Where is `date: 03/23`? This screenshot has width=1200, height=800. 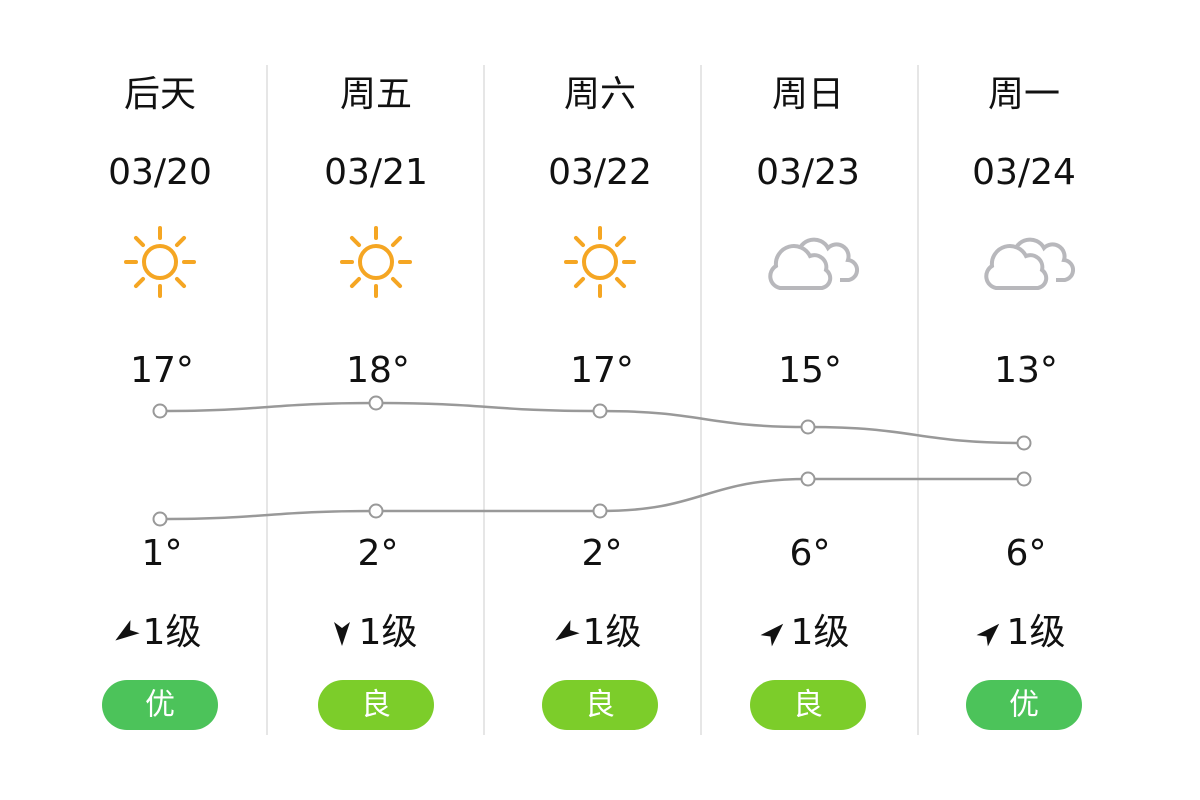 date: 03/23 is located at coordinates (808, 172).